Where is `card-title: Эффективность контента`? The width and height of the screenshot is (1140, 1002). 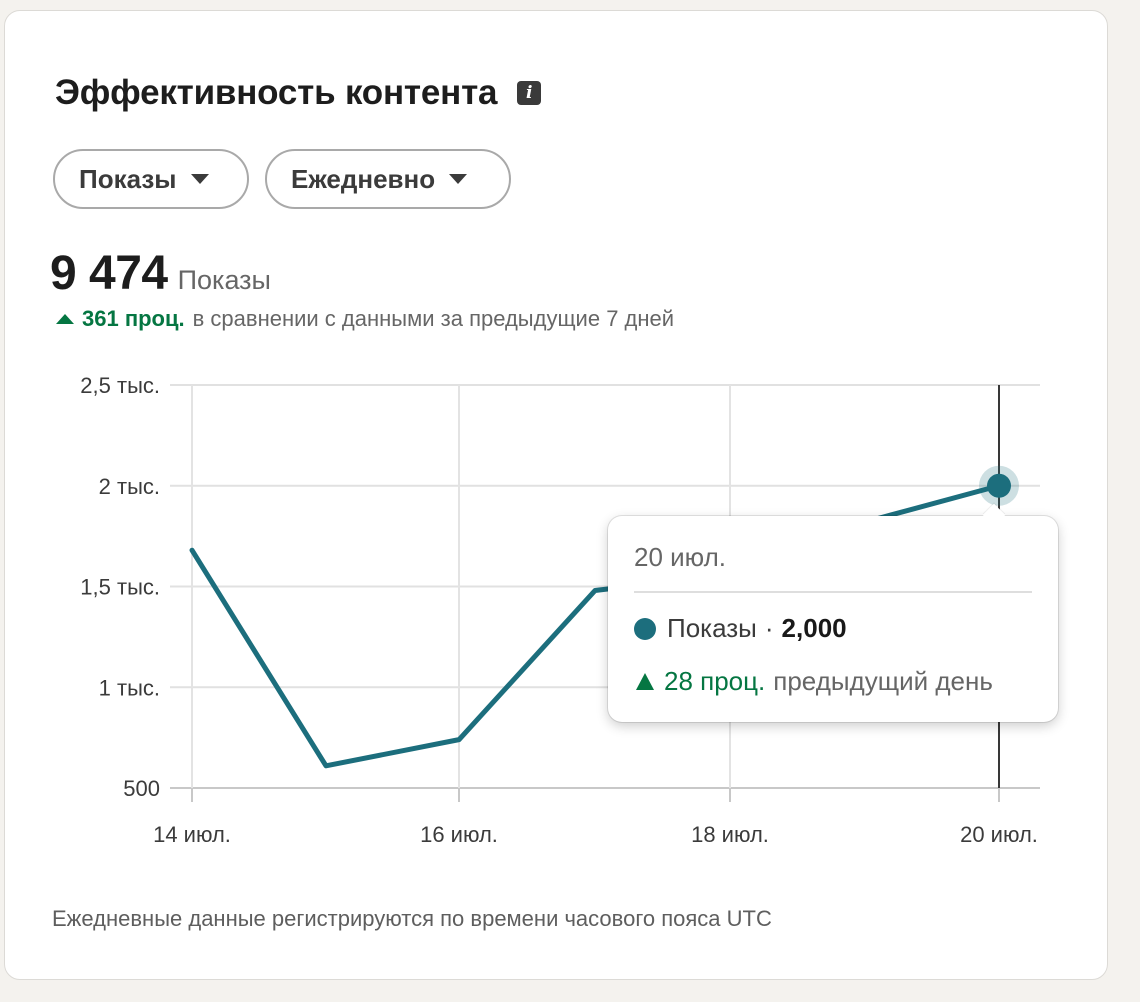 card-title: Эффективность контента is located at coordinates (276, 92).